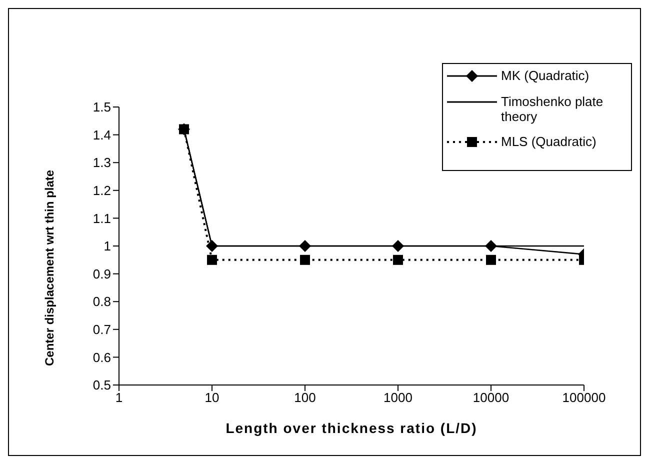  Describe the element at coordinates (101, 162) in the screenshot. I see `y-tick-label: 1.3` at that location.